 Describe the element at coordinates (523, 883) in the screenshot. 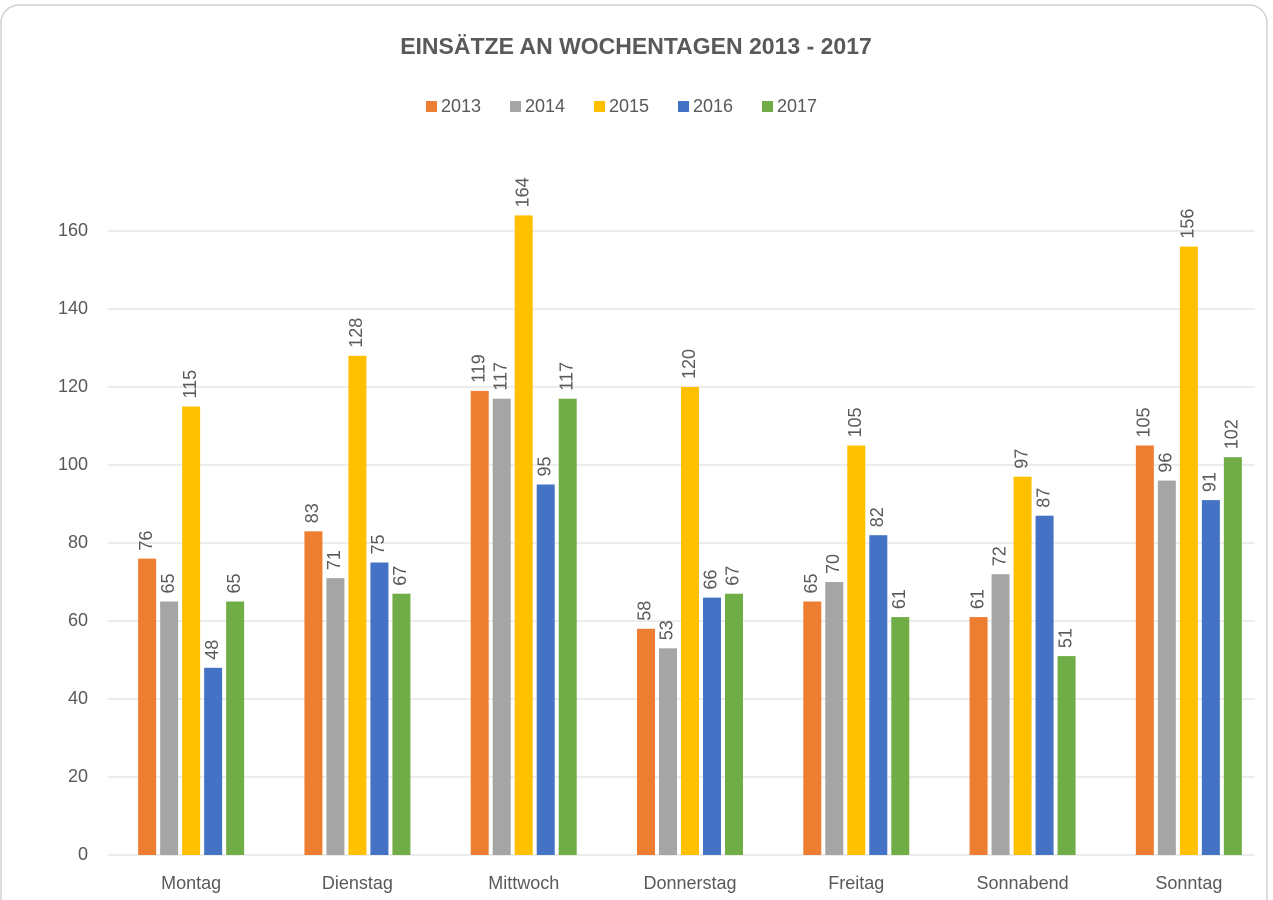

I see `x-tick-label: Mittwoch` at that location.